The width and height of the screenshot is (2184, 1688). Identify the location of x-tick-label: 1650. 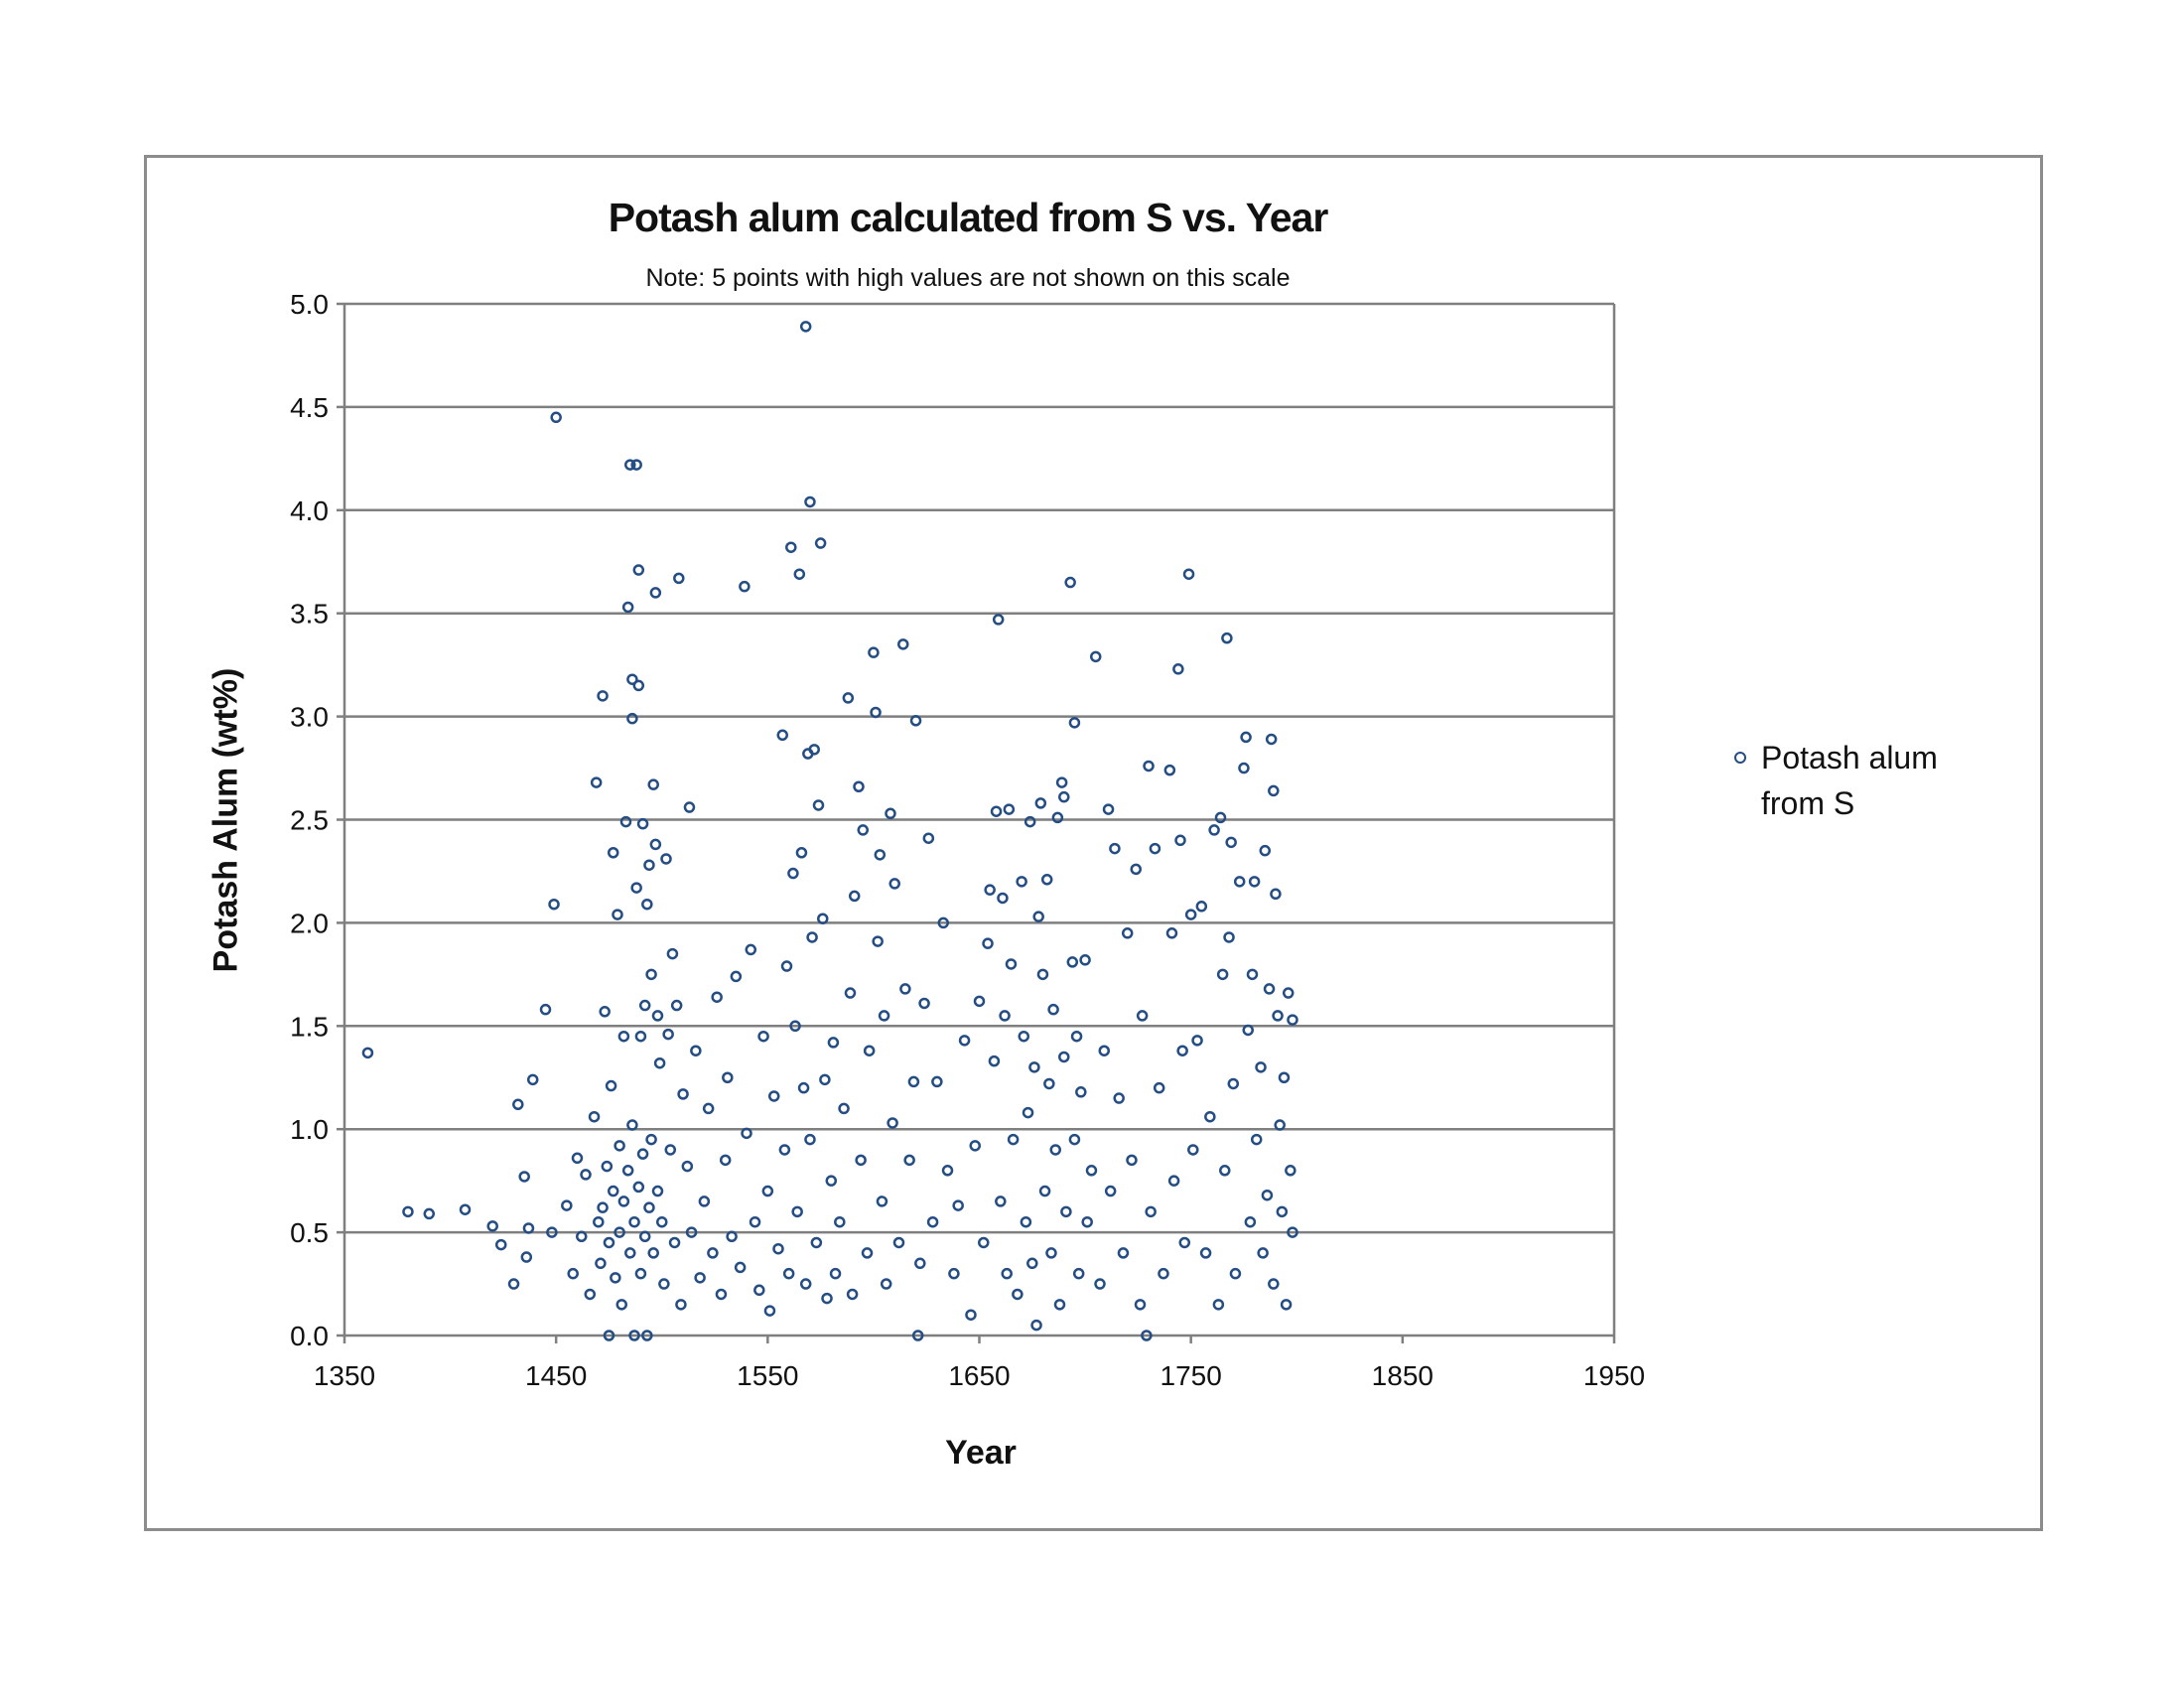
(979, 1375).